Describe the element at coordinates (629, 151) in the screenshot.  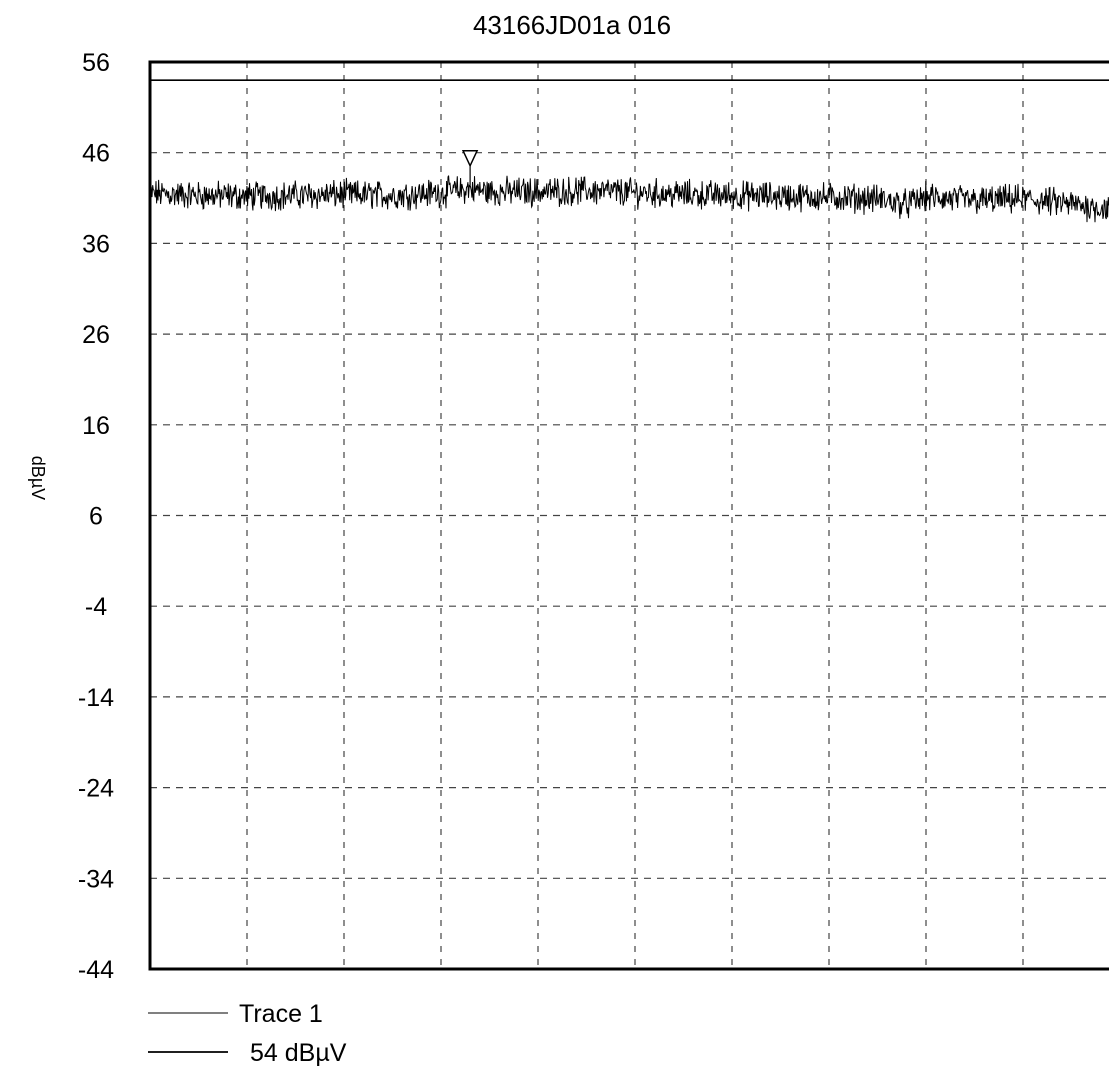
I see `series-layer` at that location.